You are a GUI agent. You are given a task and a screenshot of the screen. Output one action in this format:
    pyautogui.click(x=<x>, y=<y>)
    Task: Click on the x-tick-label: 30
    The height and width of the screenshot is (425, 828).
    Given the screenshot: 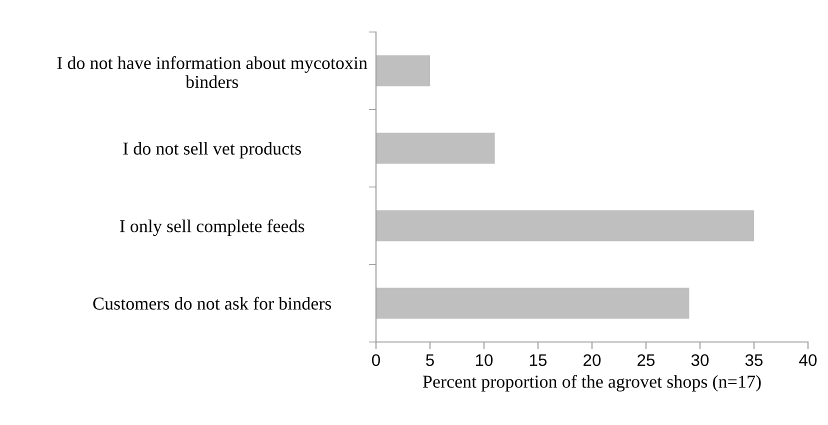 What is the action you would take?
    pyautogui.click(x=700, y=360)
    